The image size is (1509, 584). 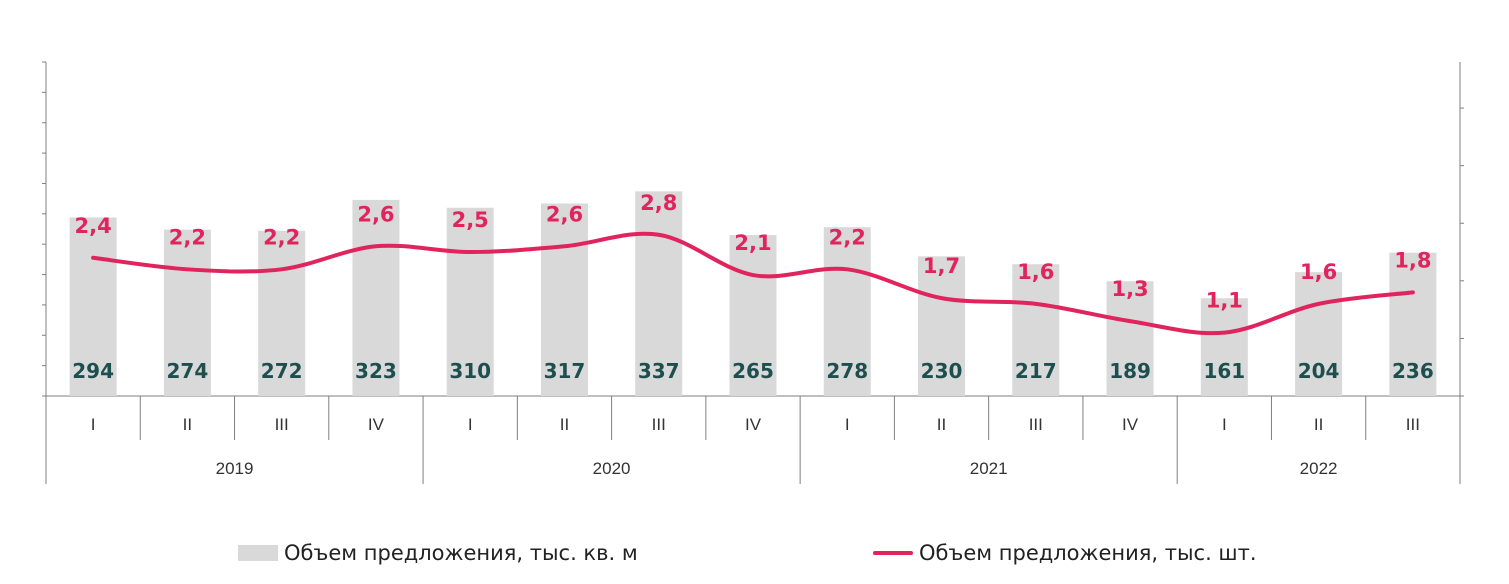 I want to click on year-label: 2021, so click(x=989, y=468).